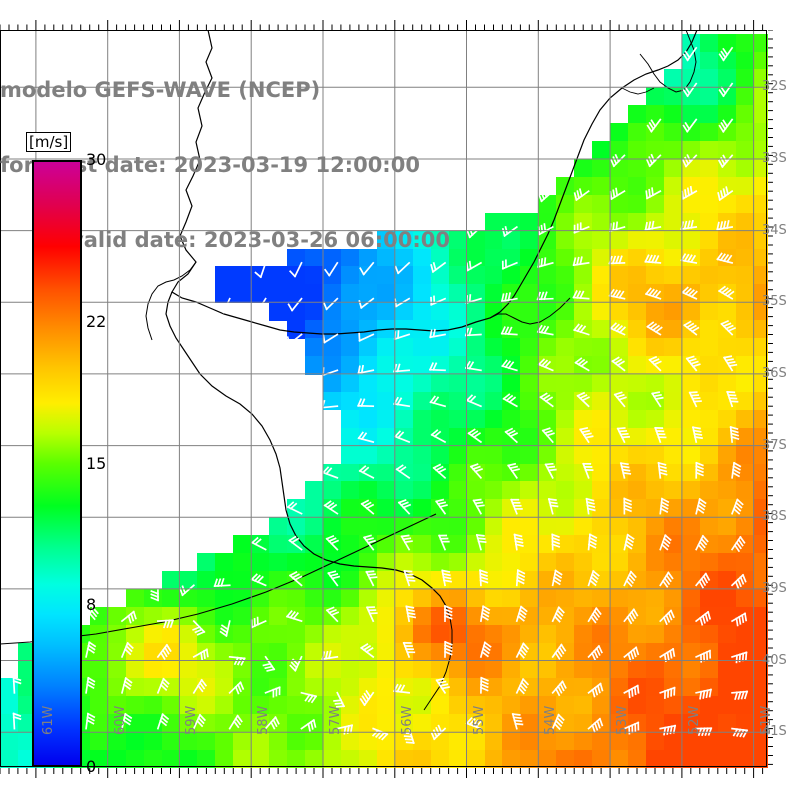  Describe the element at coordinates (774, 158) in the screenshot. I see `lat-tick-label: 33S` at that location.